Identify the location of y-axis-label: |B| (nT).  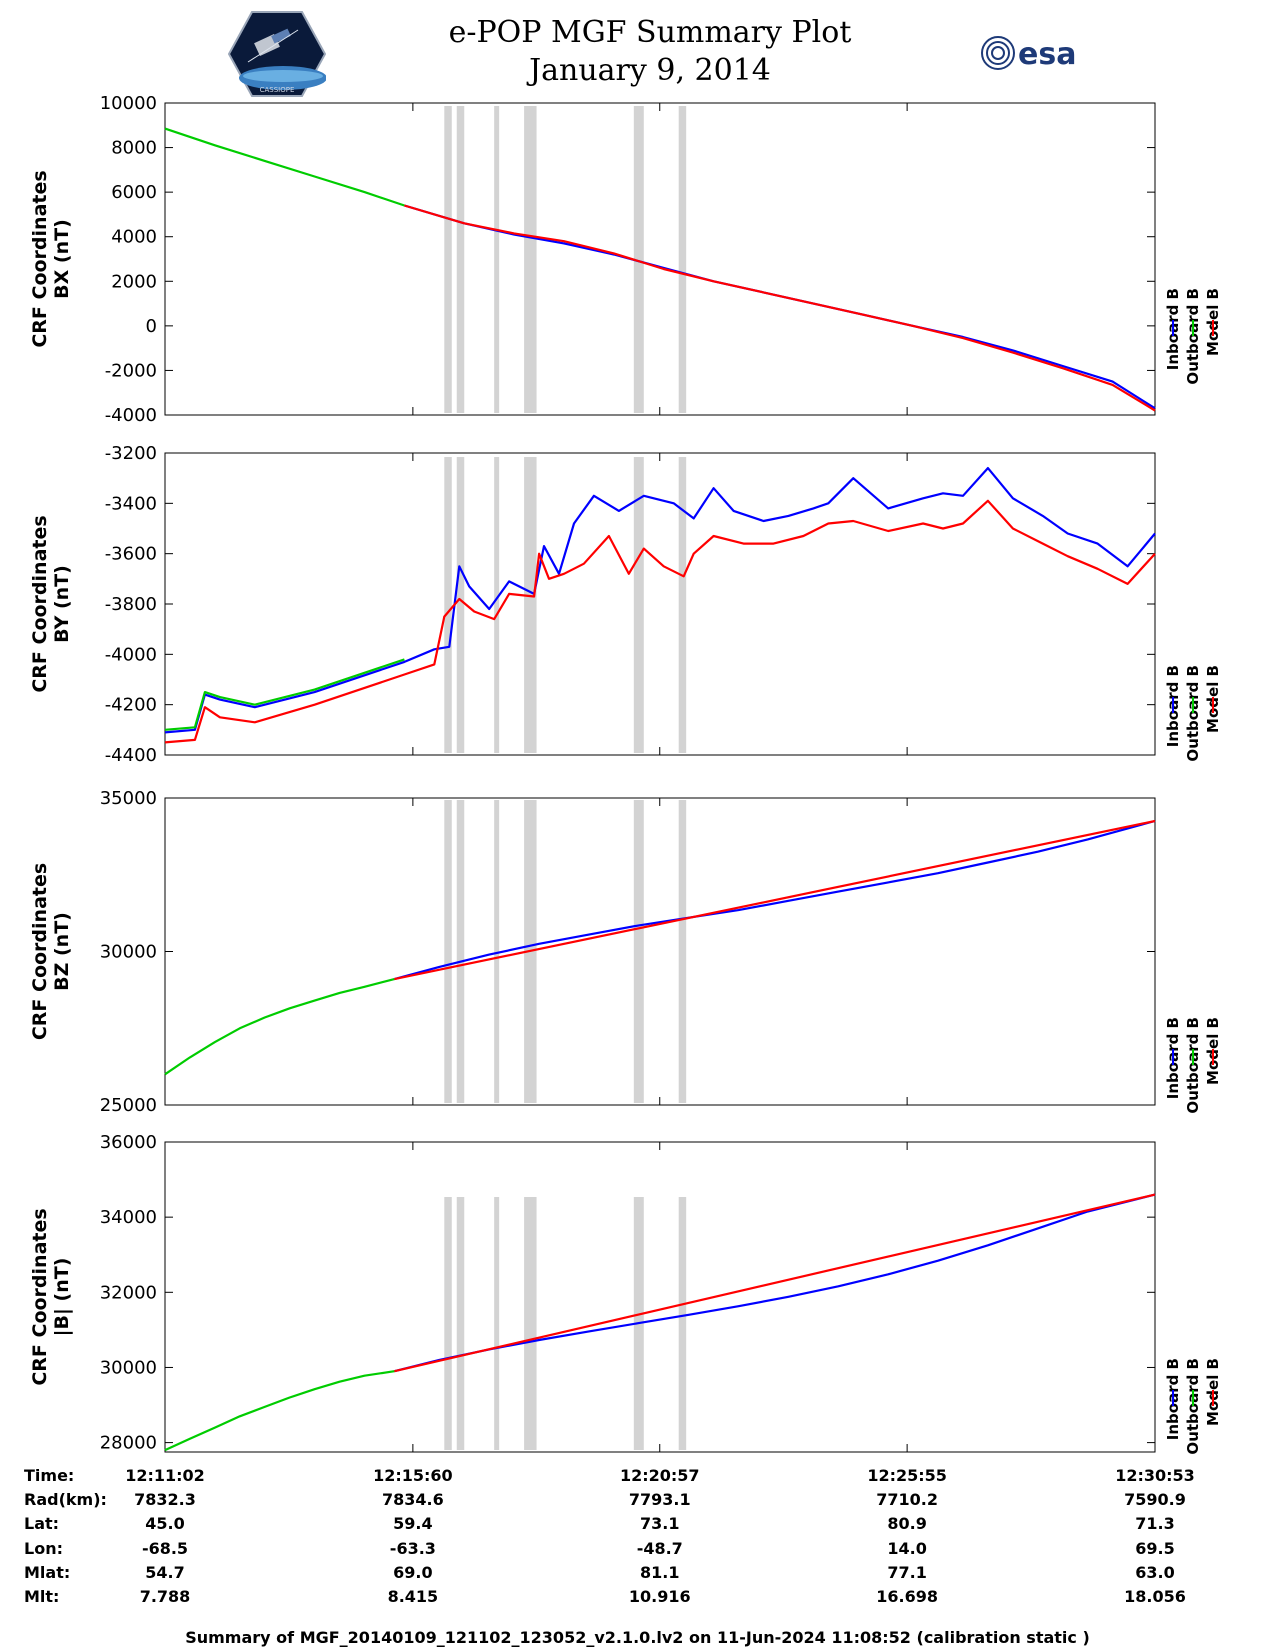
(62, 1297).